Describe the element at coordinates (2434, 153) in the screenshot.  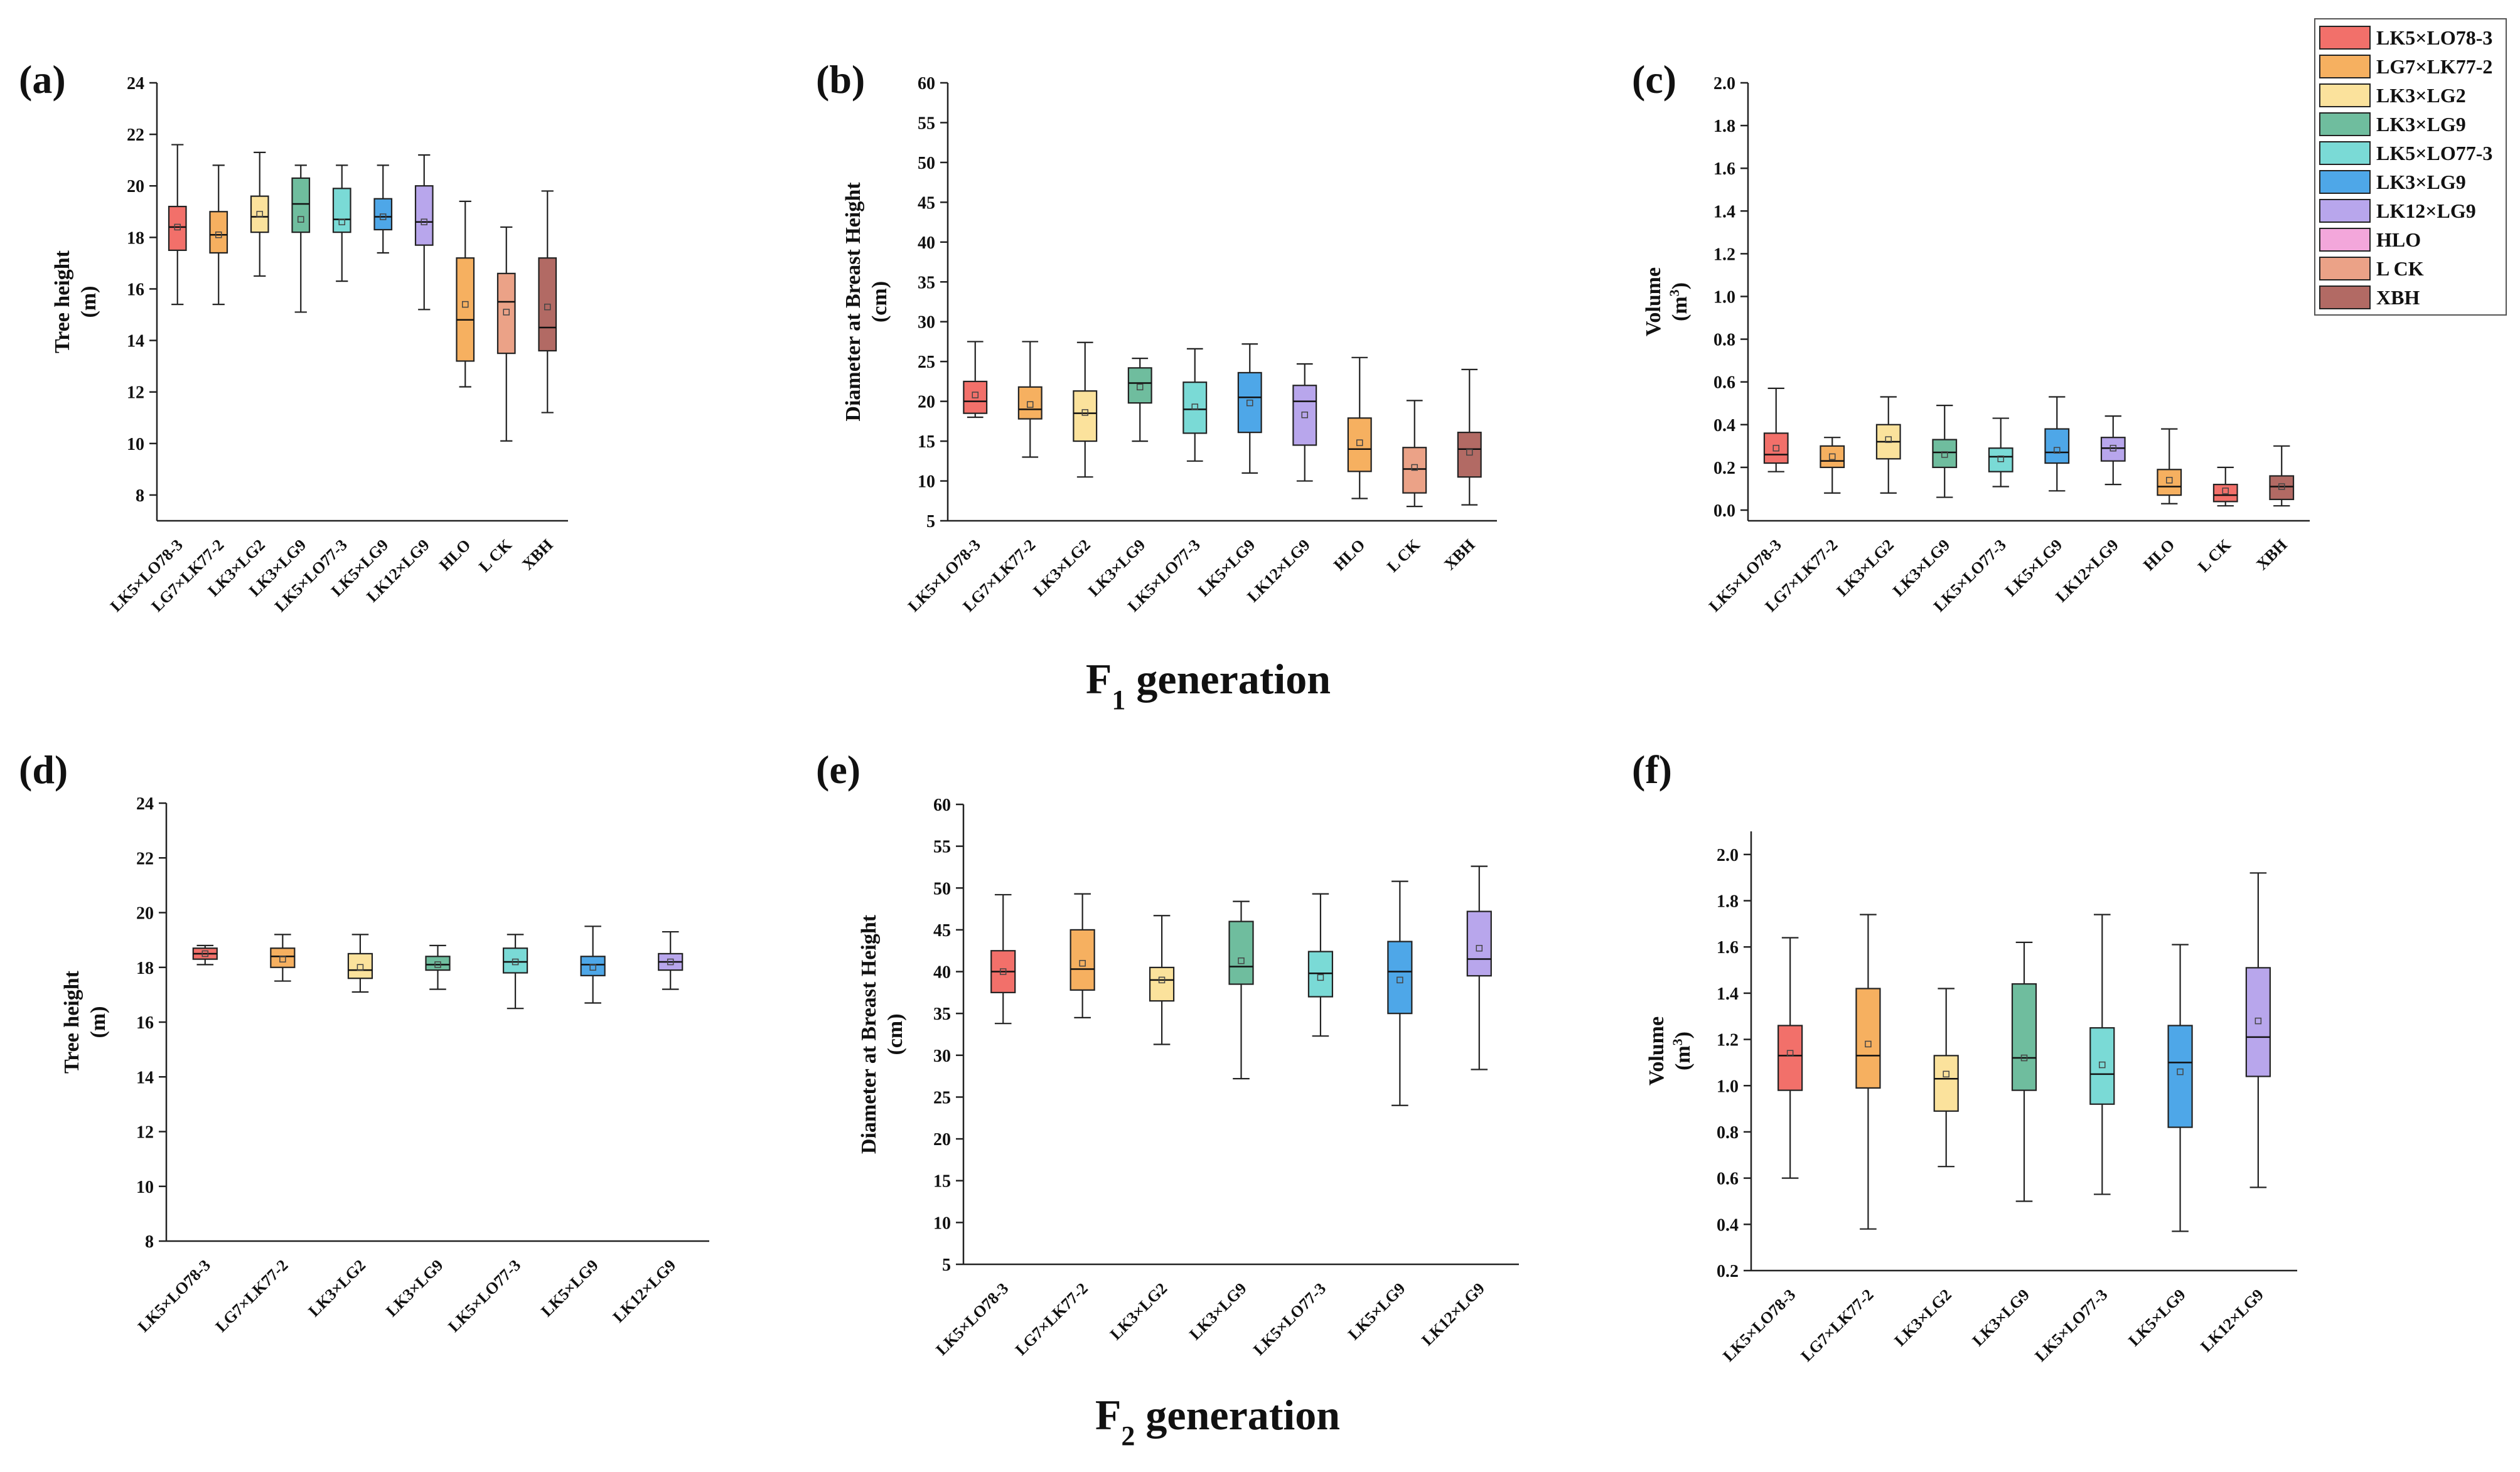
I see `legend-label: LK5×LO77-3` at that location.